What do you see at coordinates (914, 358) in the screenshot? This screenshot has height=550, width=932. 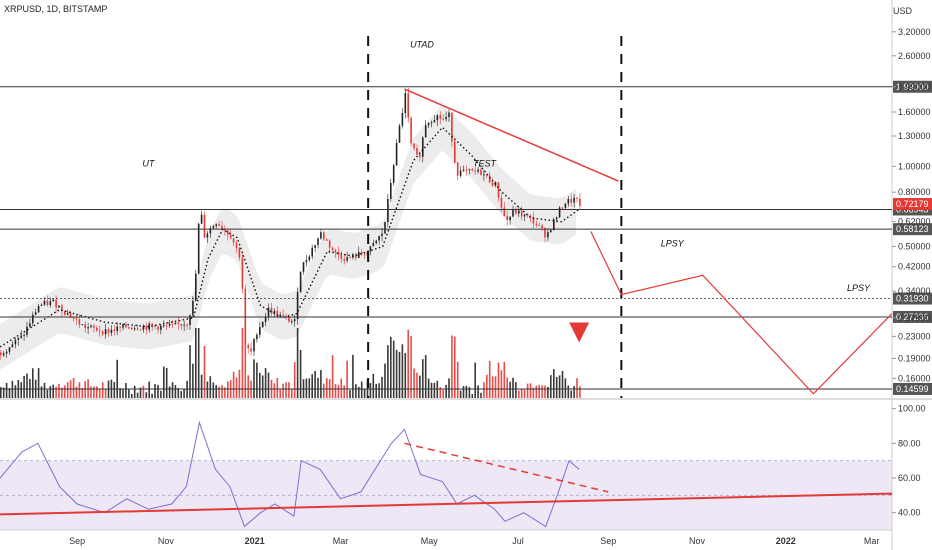 I see `price-tick-label: 0.19000` at bounding box center [914, 358].